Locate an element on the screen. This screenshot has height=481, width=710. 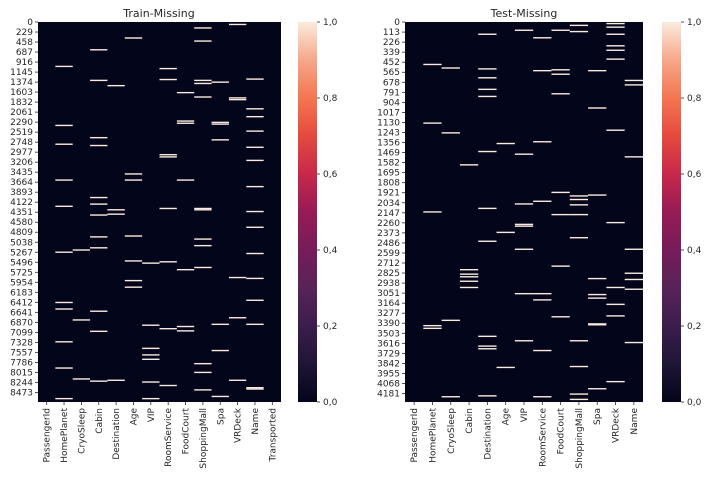
colorbar-tick-label: 0,6 is located at coordinates (330, 175).